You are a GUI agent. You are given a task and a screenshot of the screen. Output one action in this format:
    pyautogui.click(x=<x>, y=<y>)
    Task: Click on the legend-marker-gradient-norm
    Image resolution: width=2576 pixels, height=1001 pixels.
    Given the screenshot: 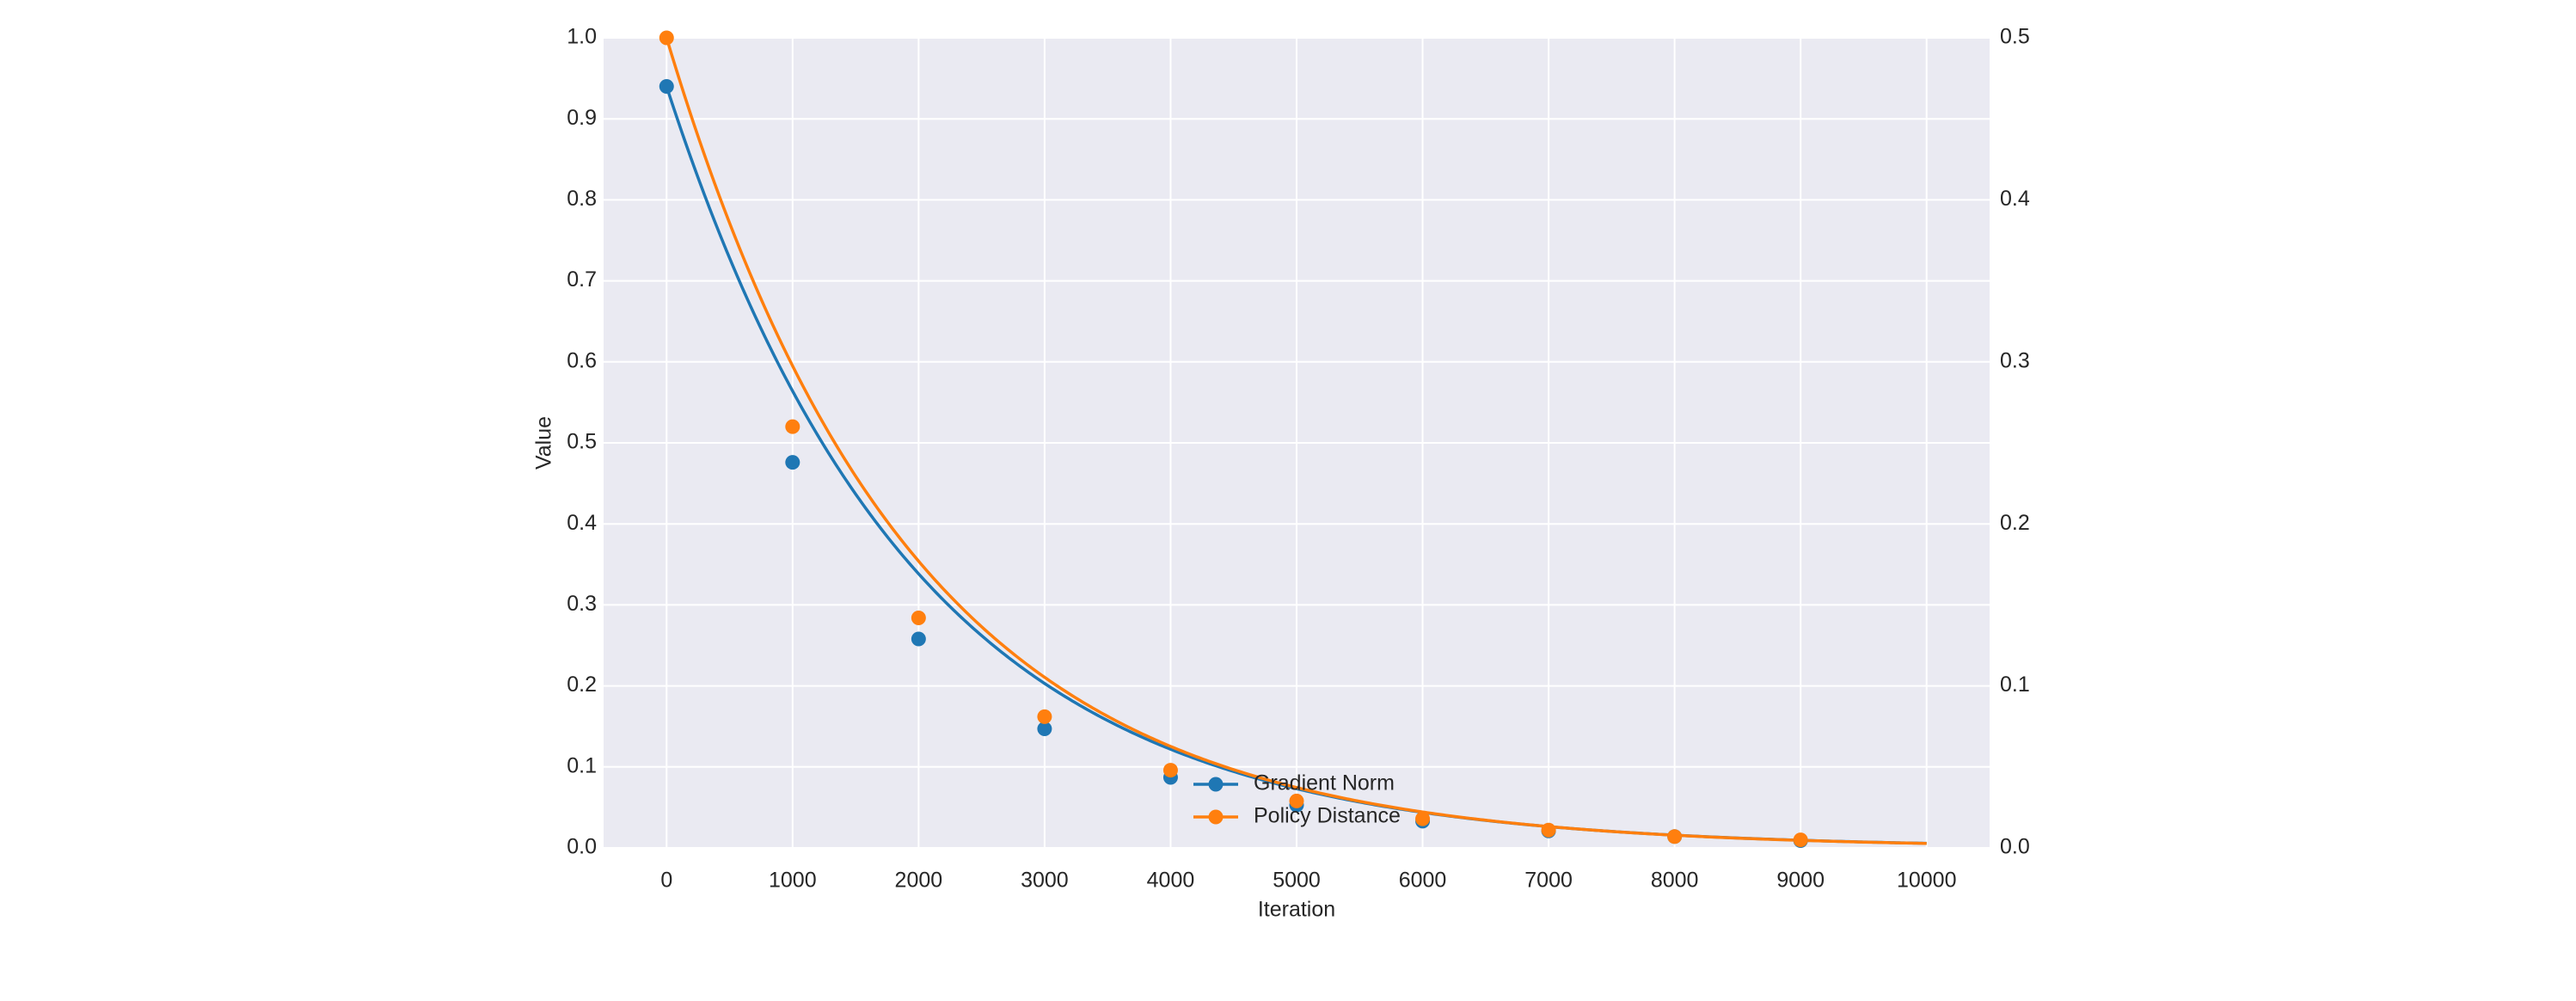 What is the action you would take?
    pyautogui.click(x=1216, y=784)
    